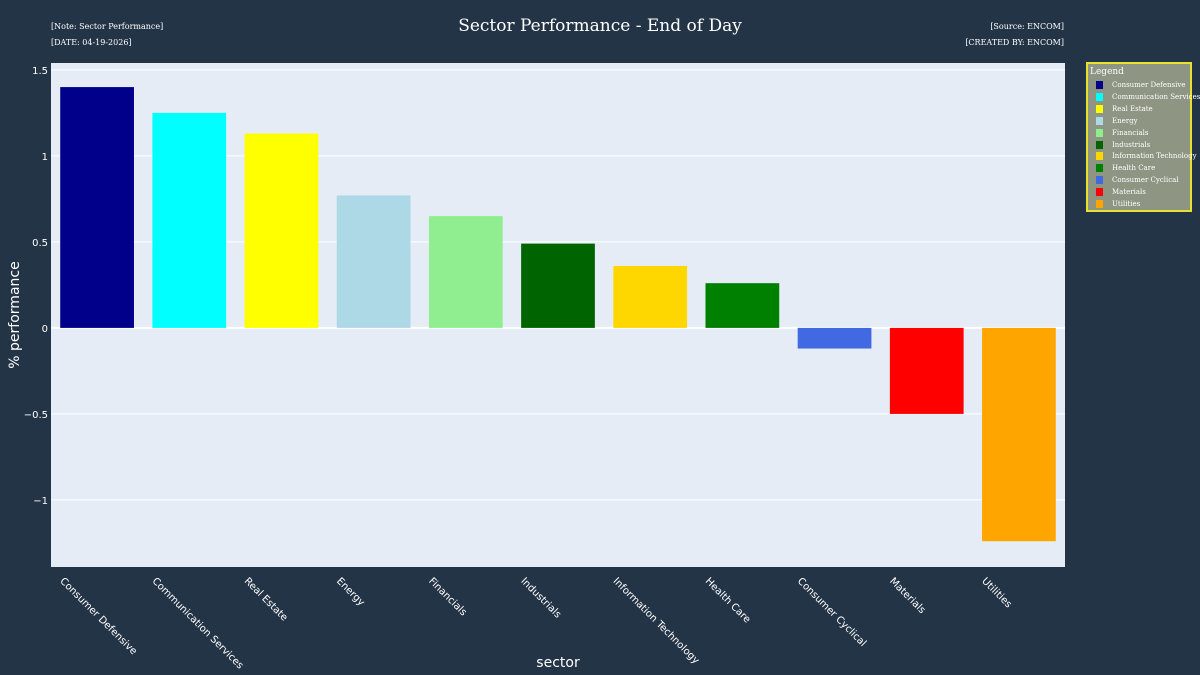 This screenshot has height=675, width=1200. What do you see at coordinates (447, 597) in the screenshot?
I see `x-tick-label: Financials` at bounding box center [447, 597].